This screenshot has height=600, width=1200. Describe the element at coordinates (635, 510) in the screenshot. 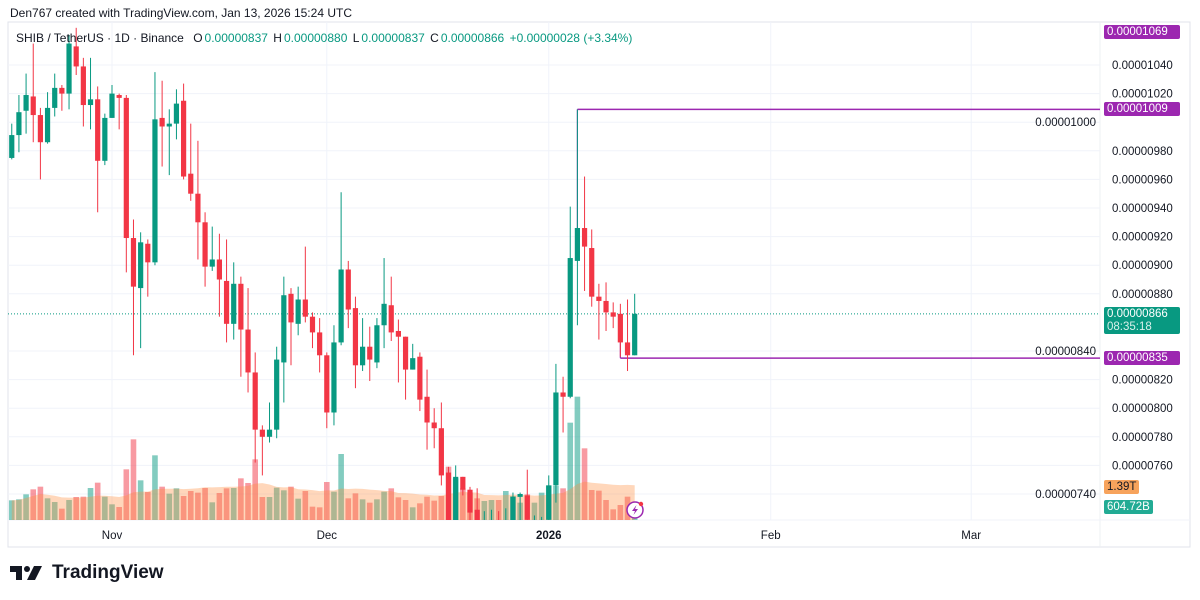

I see `lightning-icon` at that location.